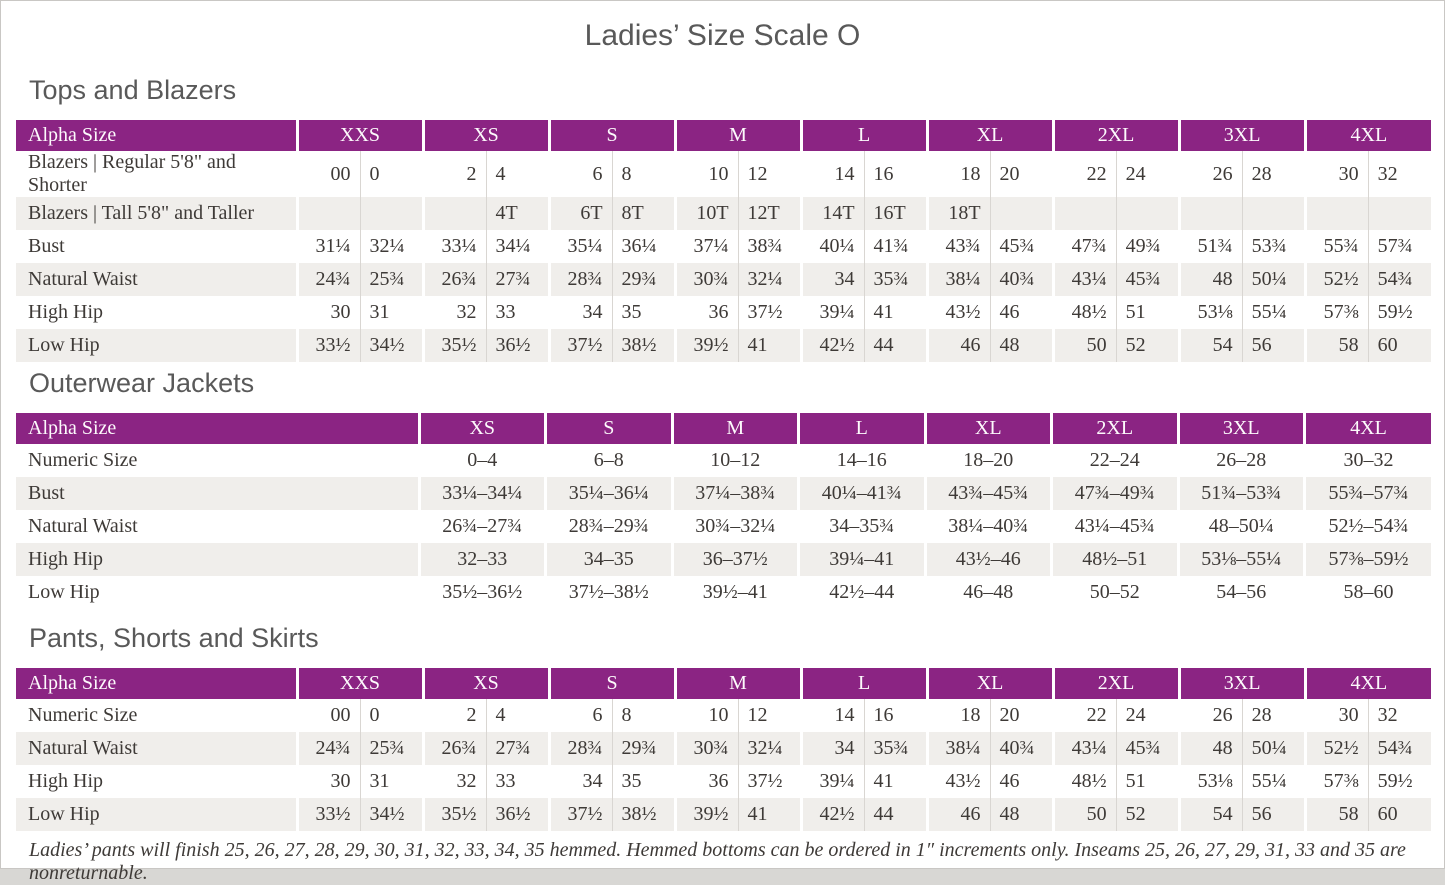 This screenshot has height=885, width=1445. What do you see at coordinates (454, 279) in the screenshot?
I see `size-value-cell: 26¾` at bounding box center [454, 279].